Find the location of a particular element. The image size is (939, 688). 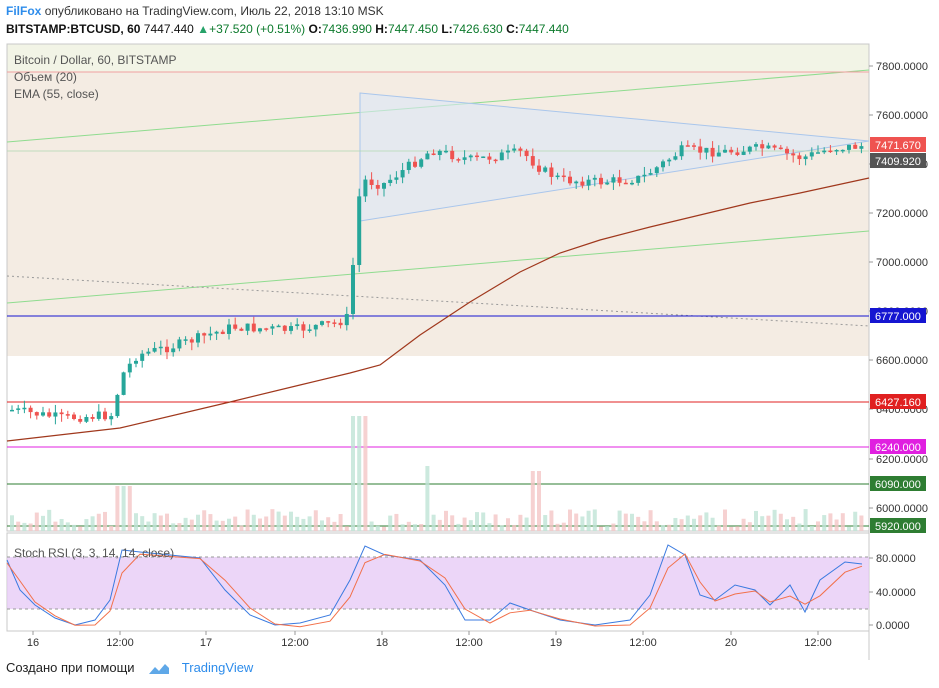

stoch-tick-label: 40.0000 is located at coordinates (896, 593).